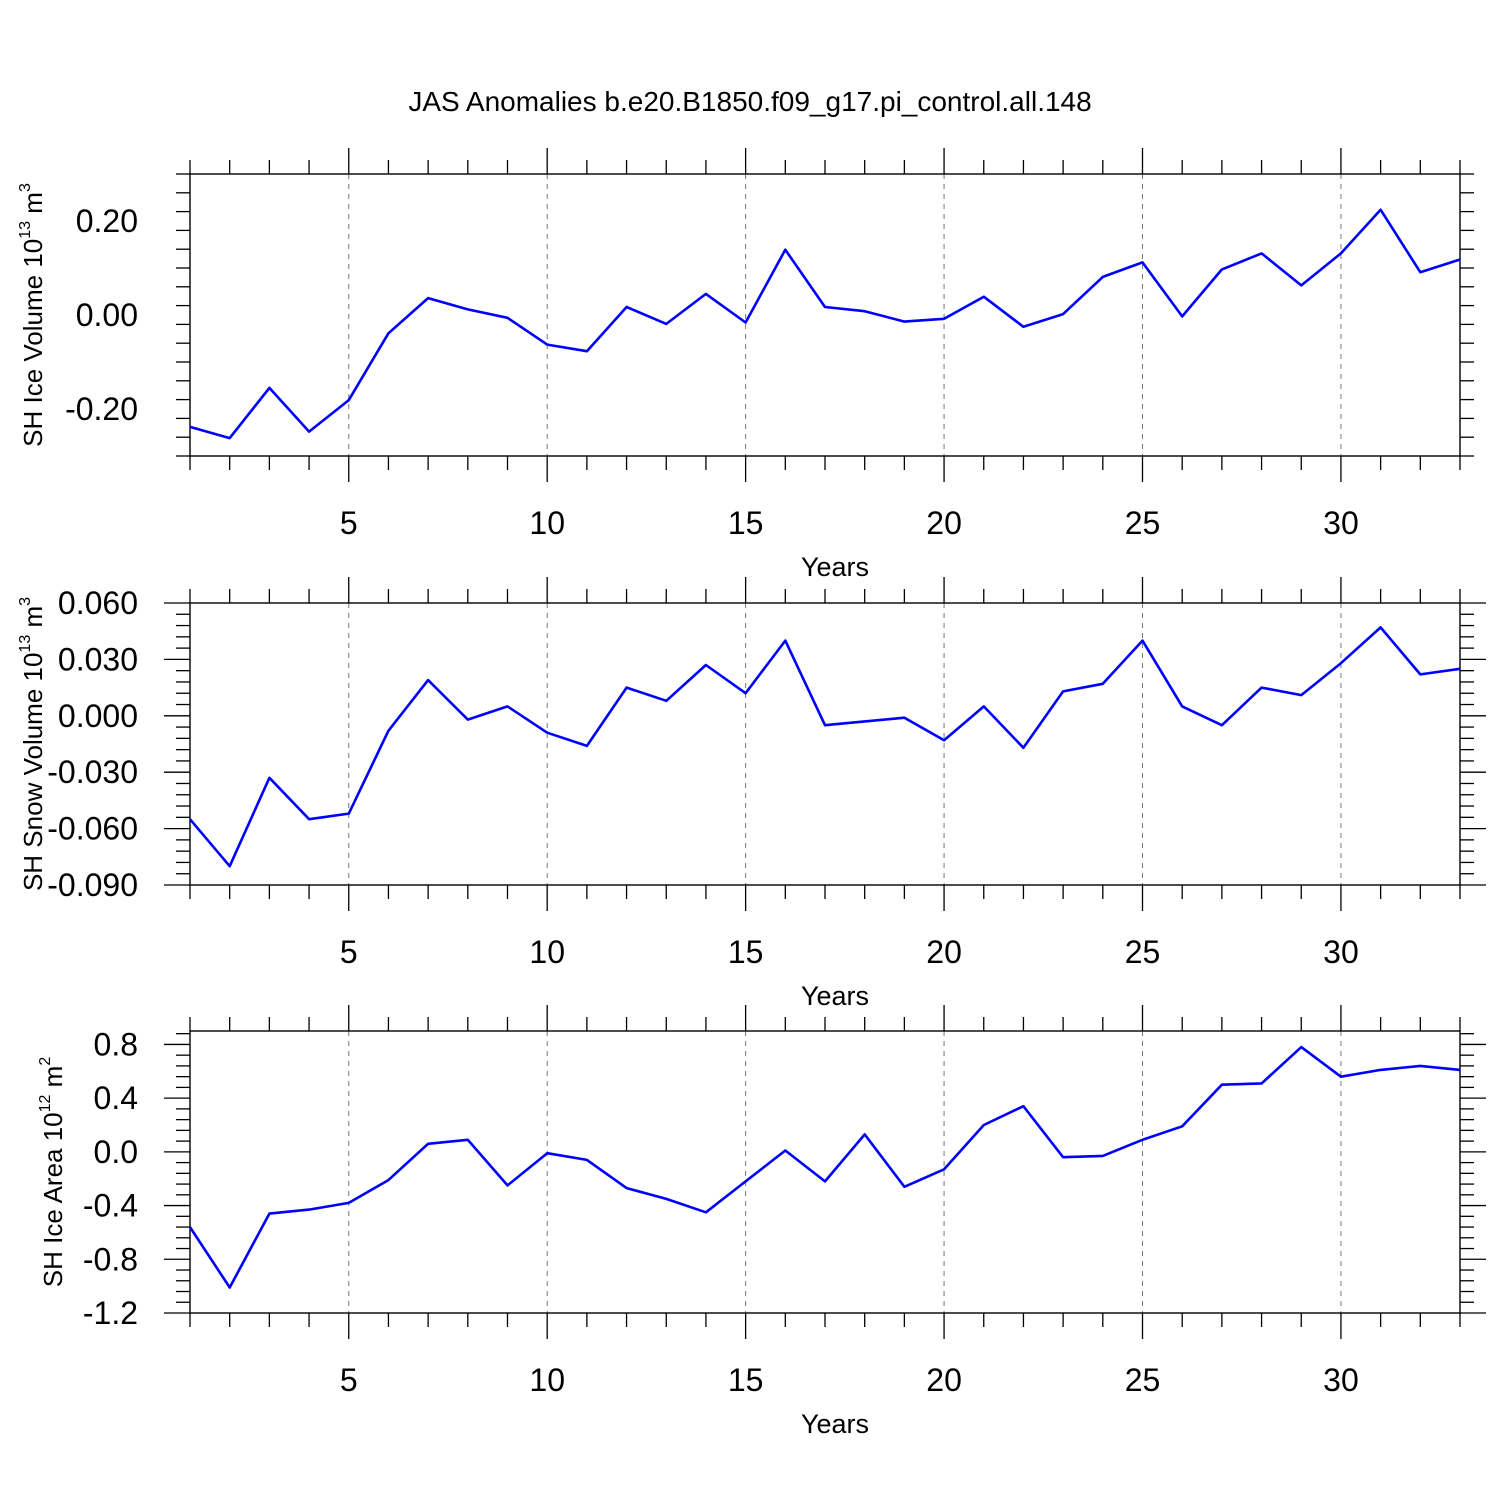 The image size is (1500, 1500). Describe the element at coordinates (116, 1098) in the screenshot. I see `y-tick-label: 0.4` at that location.